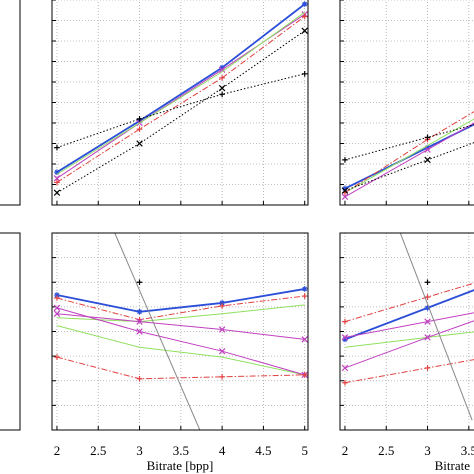  Describe the element at coordinates (263, 450) in the screenshot. I see `x-tick-label: 4.5` at that location.